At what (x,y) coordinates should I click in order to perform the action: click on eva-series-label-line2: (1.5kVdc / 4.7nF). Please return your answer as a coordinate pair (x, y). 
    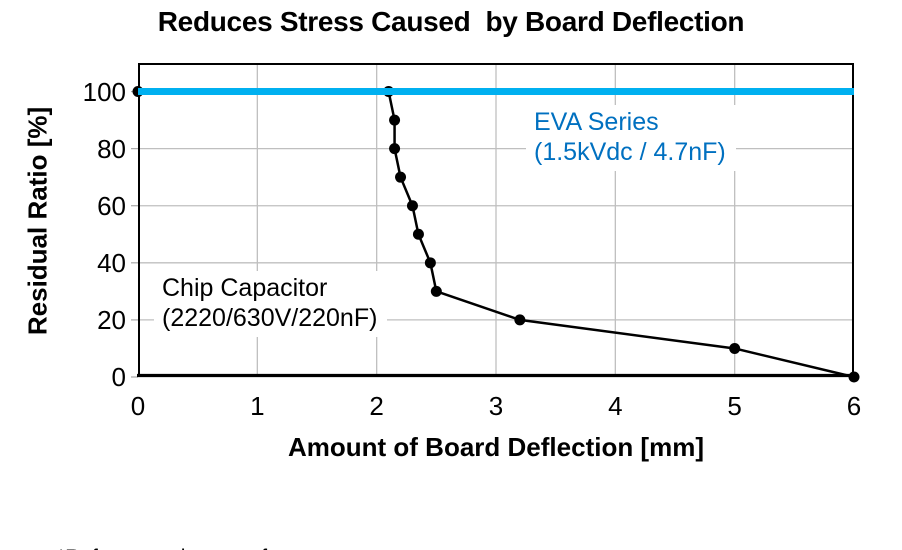
    Looking at the image, I should click on (630, 152).